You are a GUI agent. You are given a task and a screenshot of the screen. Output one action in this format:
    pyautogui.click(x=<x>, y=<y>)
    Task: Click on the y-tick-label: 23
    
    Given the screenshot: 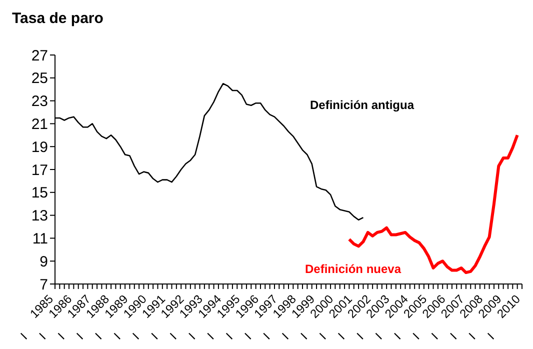 What is the action you would take?
    pyautogui.click(x=39, y=101)
    